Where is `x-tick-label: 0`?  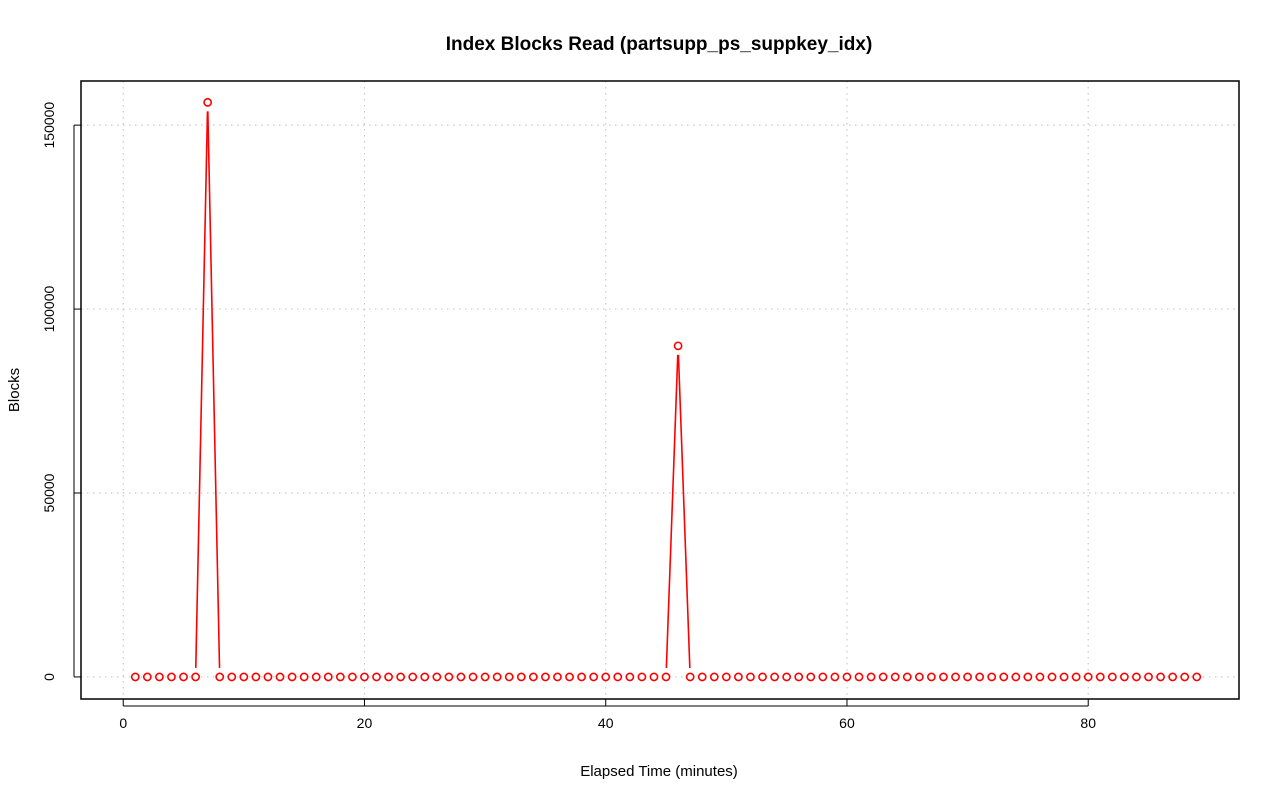 x-tick-label: 0 is located at coordinates (123, 723).